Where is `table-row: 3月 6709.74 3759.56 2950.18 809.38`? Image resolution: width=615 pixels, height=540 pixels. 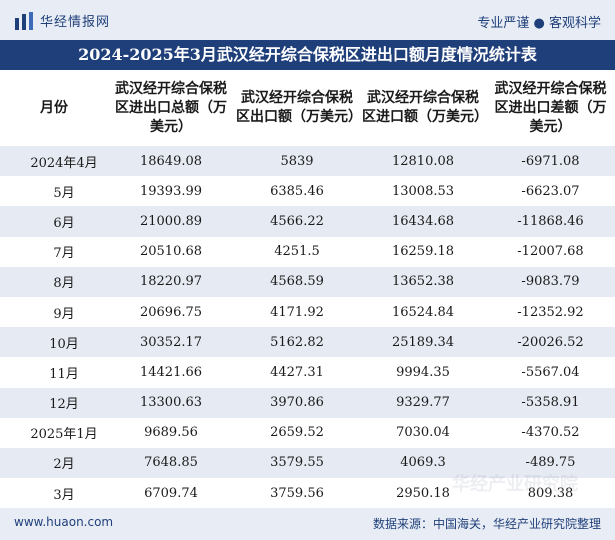
table-row: 3月 6709.74 3759.56 2950.18 809.38 is located at coordinates (307, 493).